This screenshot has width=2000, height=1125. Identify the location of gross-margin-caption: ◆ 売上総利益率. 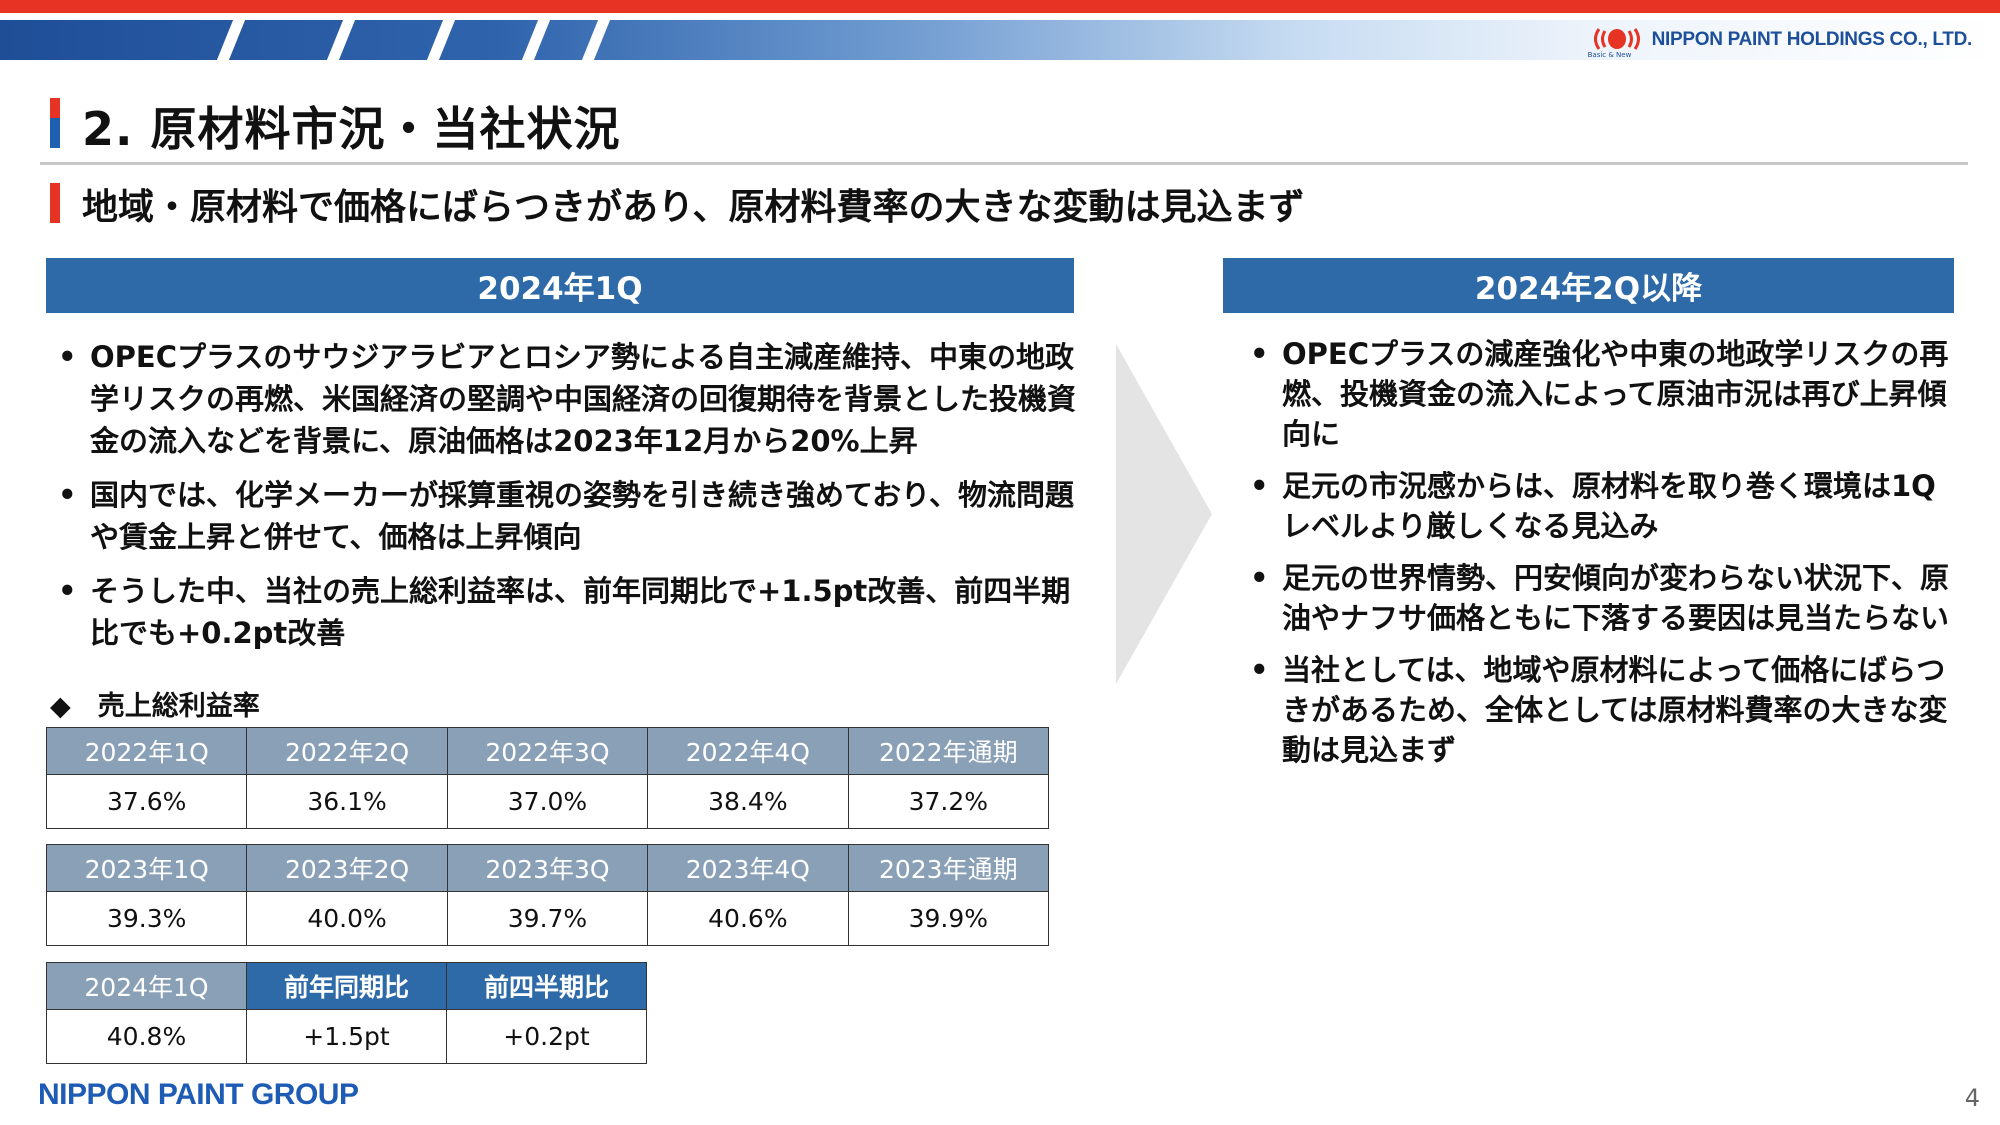
(155, 706).